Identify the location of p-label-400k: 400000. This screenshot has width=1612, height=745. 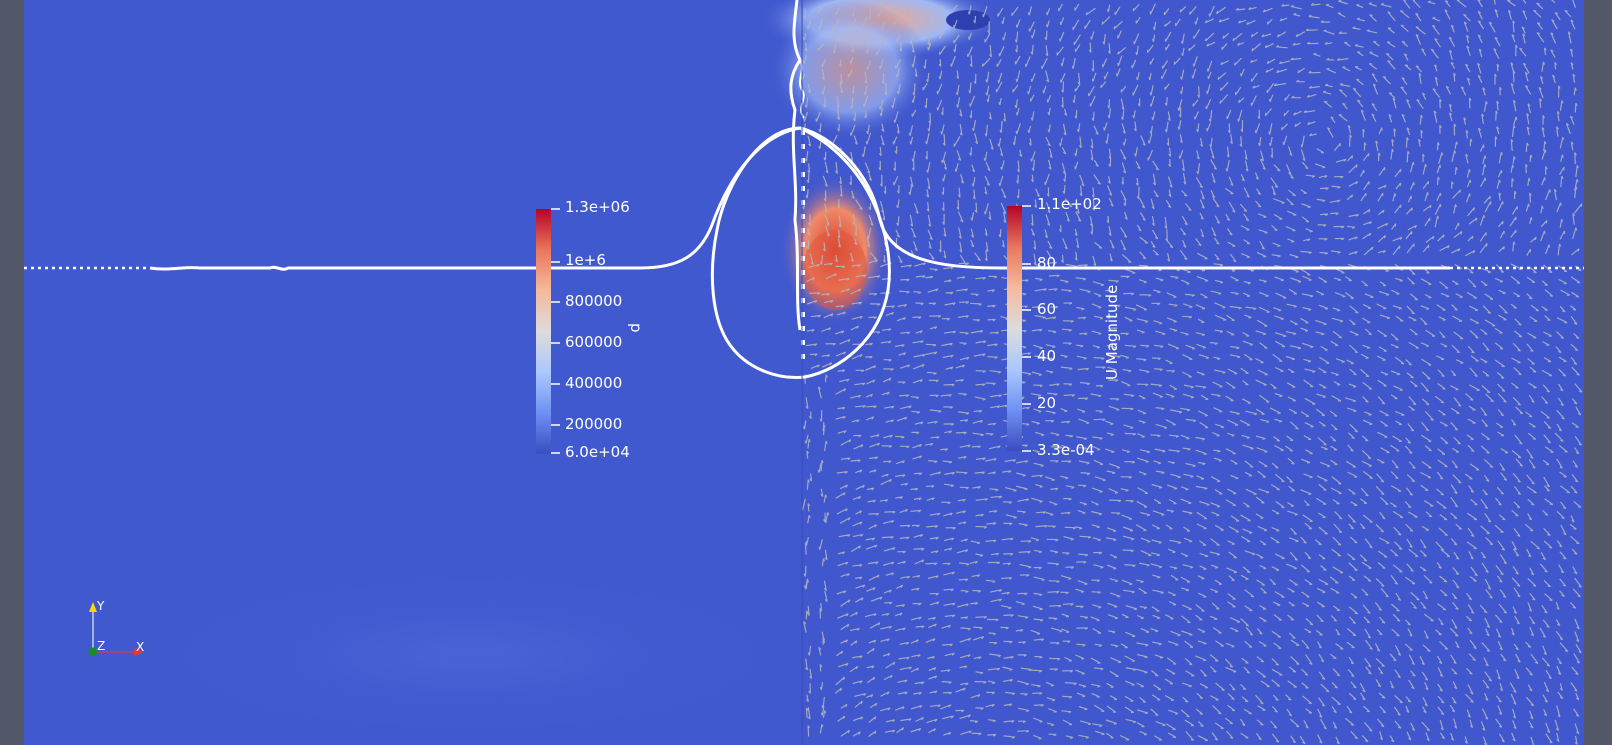
(594, 383).